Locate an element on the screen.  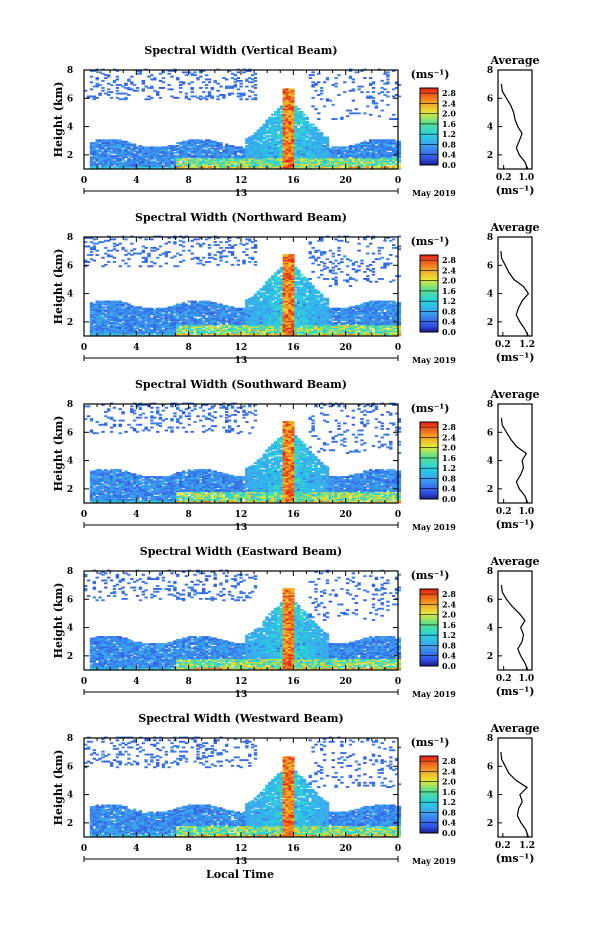
x-tick-label: 4 is located at coordinates (136, 181).